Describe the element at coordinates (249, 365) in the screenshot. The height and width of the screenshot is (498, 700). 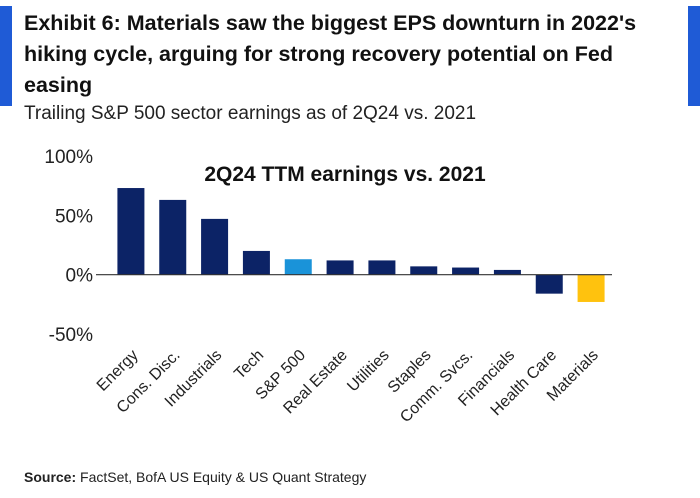
I see `x-tick-label: Tech` at that location.